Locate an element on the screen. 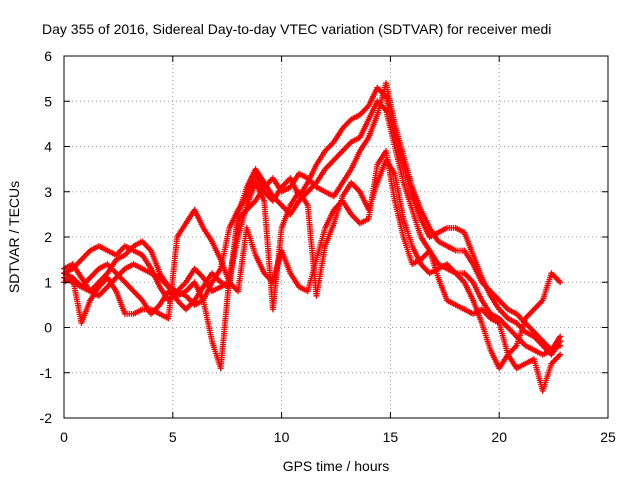  x-axis-title: GPS time / hours is located at coordinates (336, 466).